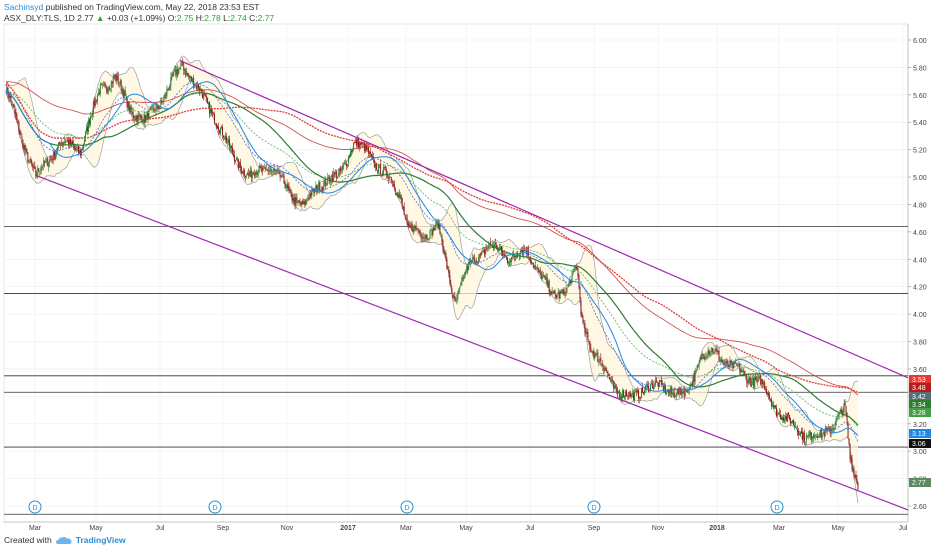 Image resolution: width=932 pixels, height=550 pixels. I want to click on created-with-text: Created with, so click(28, 540).